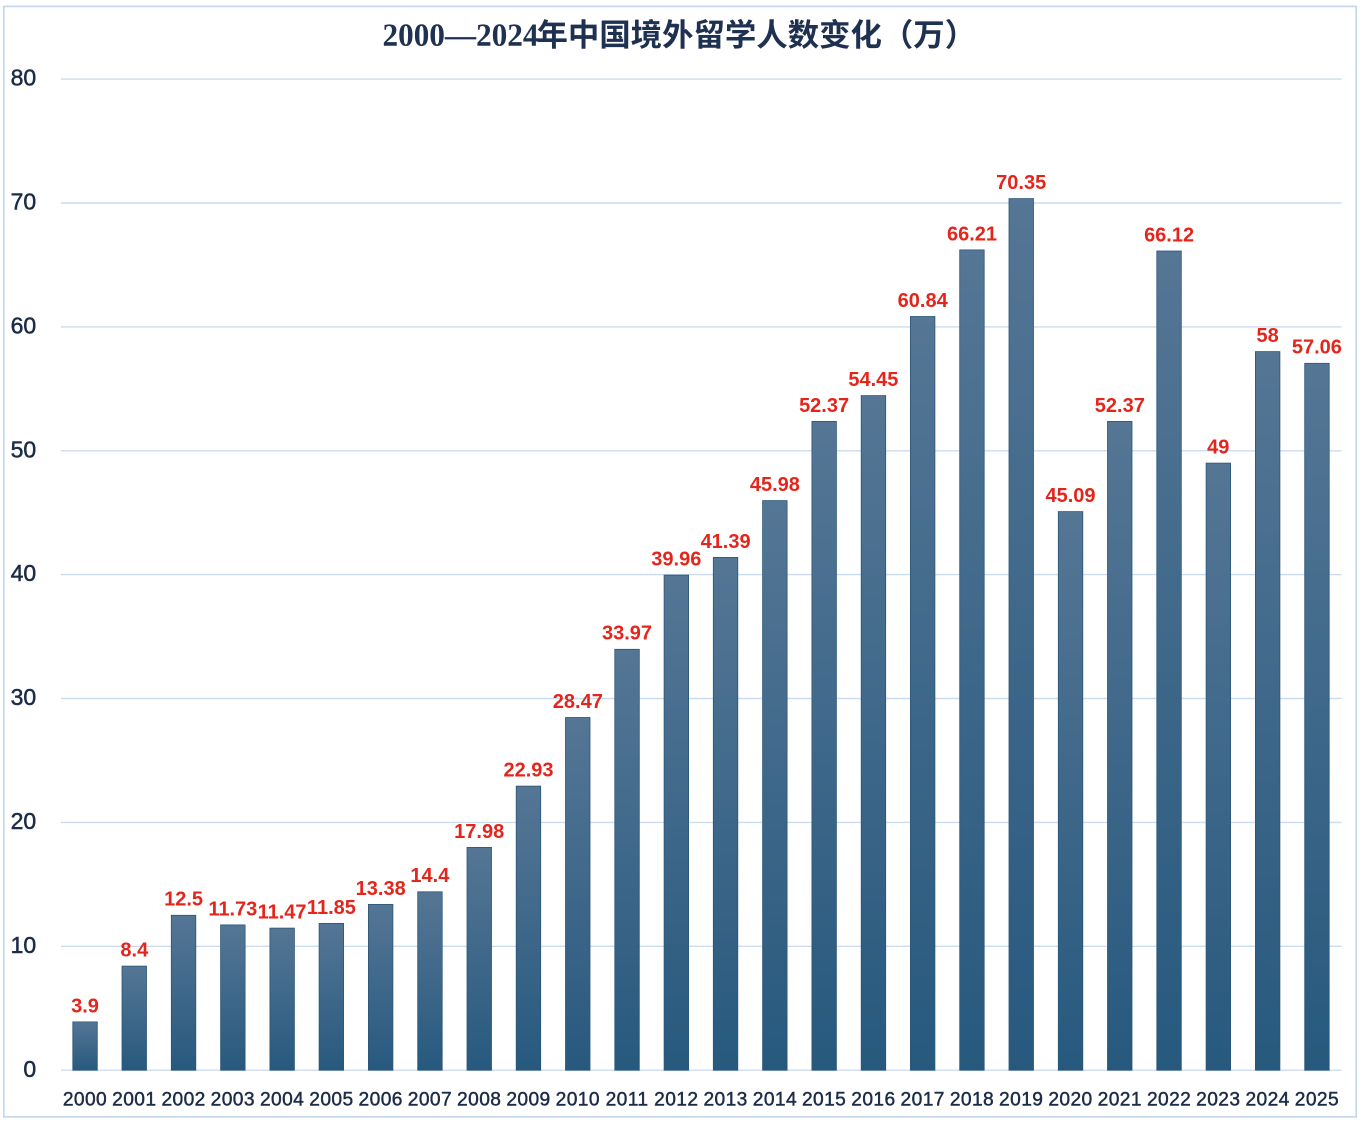 The height and width of the screenshot is (1122, 1362). What do you see at coordinates (29, 1069) in the screenshot?
I see `svg-text: 0` at bounding box center [29, 1069].